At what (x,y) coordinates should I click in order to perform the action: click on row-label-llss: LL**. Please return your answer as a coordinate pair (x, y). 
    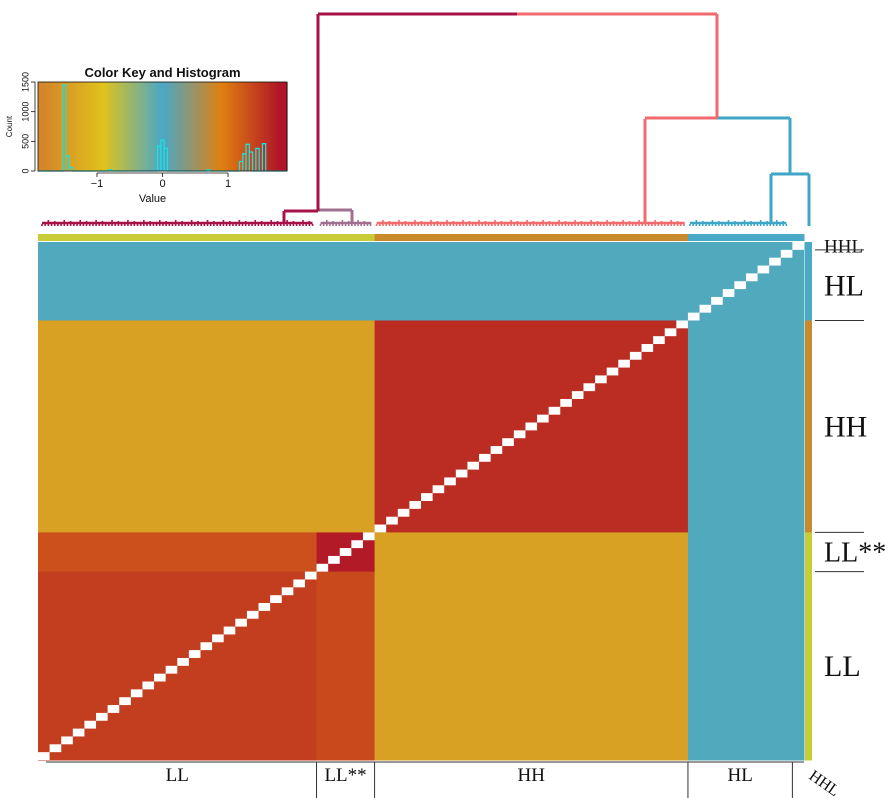
    Looking at the image, I should click on (855, 553).